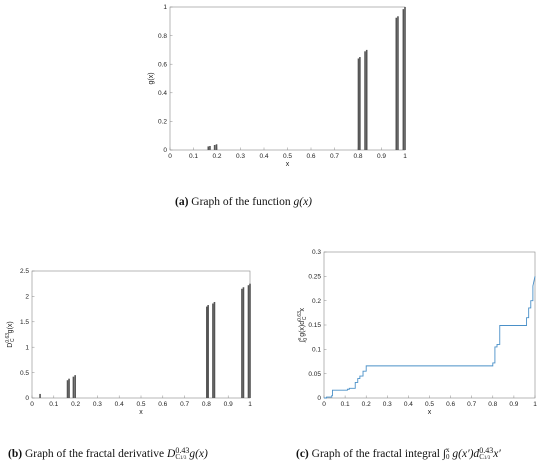 The image size is (550, 469). I want to click on chart-b-plot-box, so click(141, 334).